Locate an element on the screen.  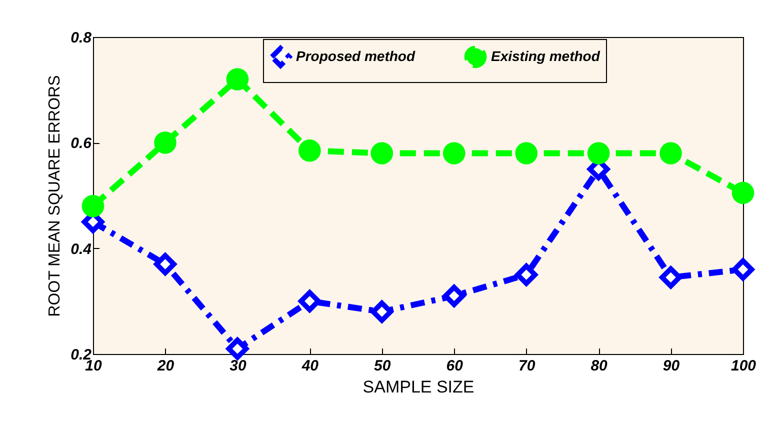
x-tick-label: 30 is located at coordinates (238, 366).